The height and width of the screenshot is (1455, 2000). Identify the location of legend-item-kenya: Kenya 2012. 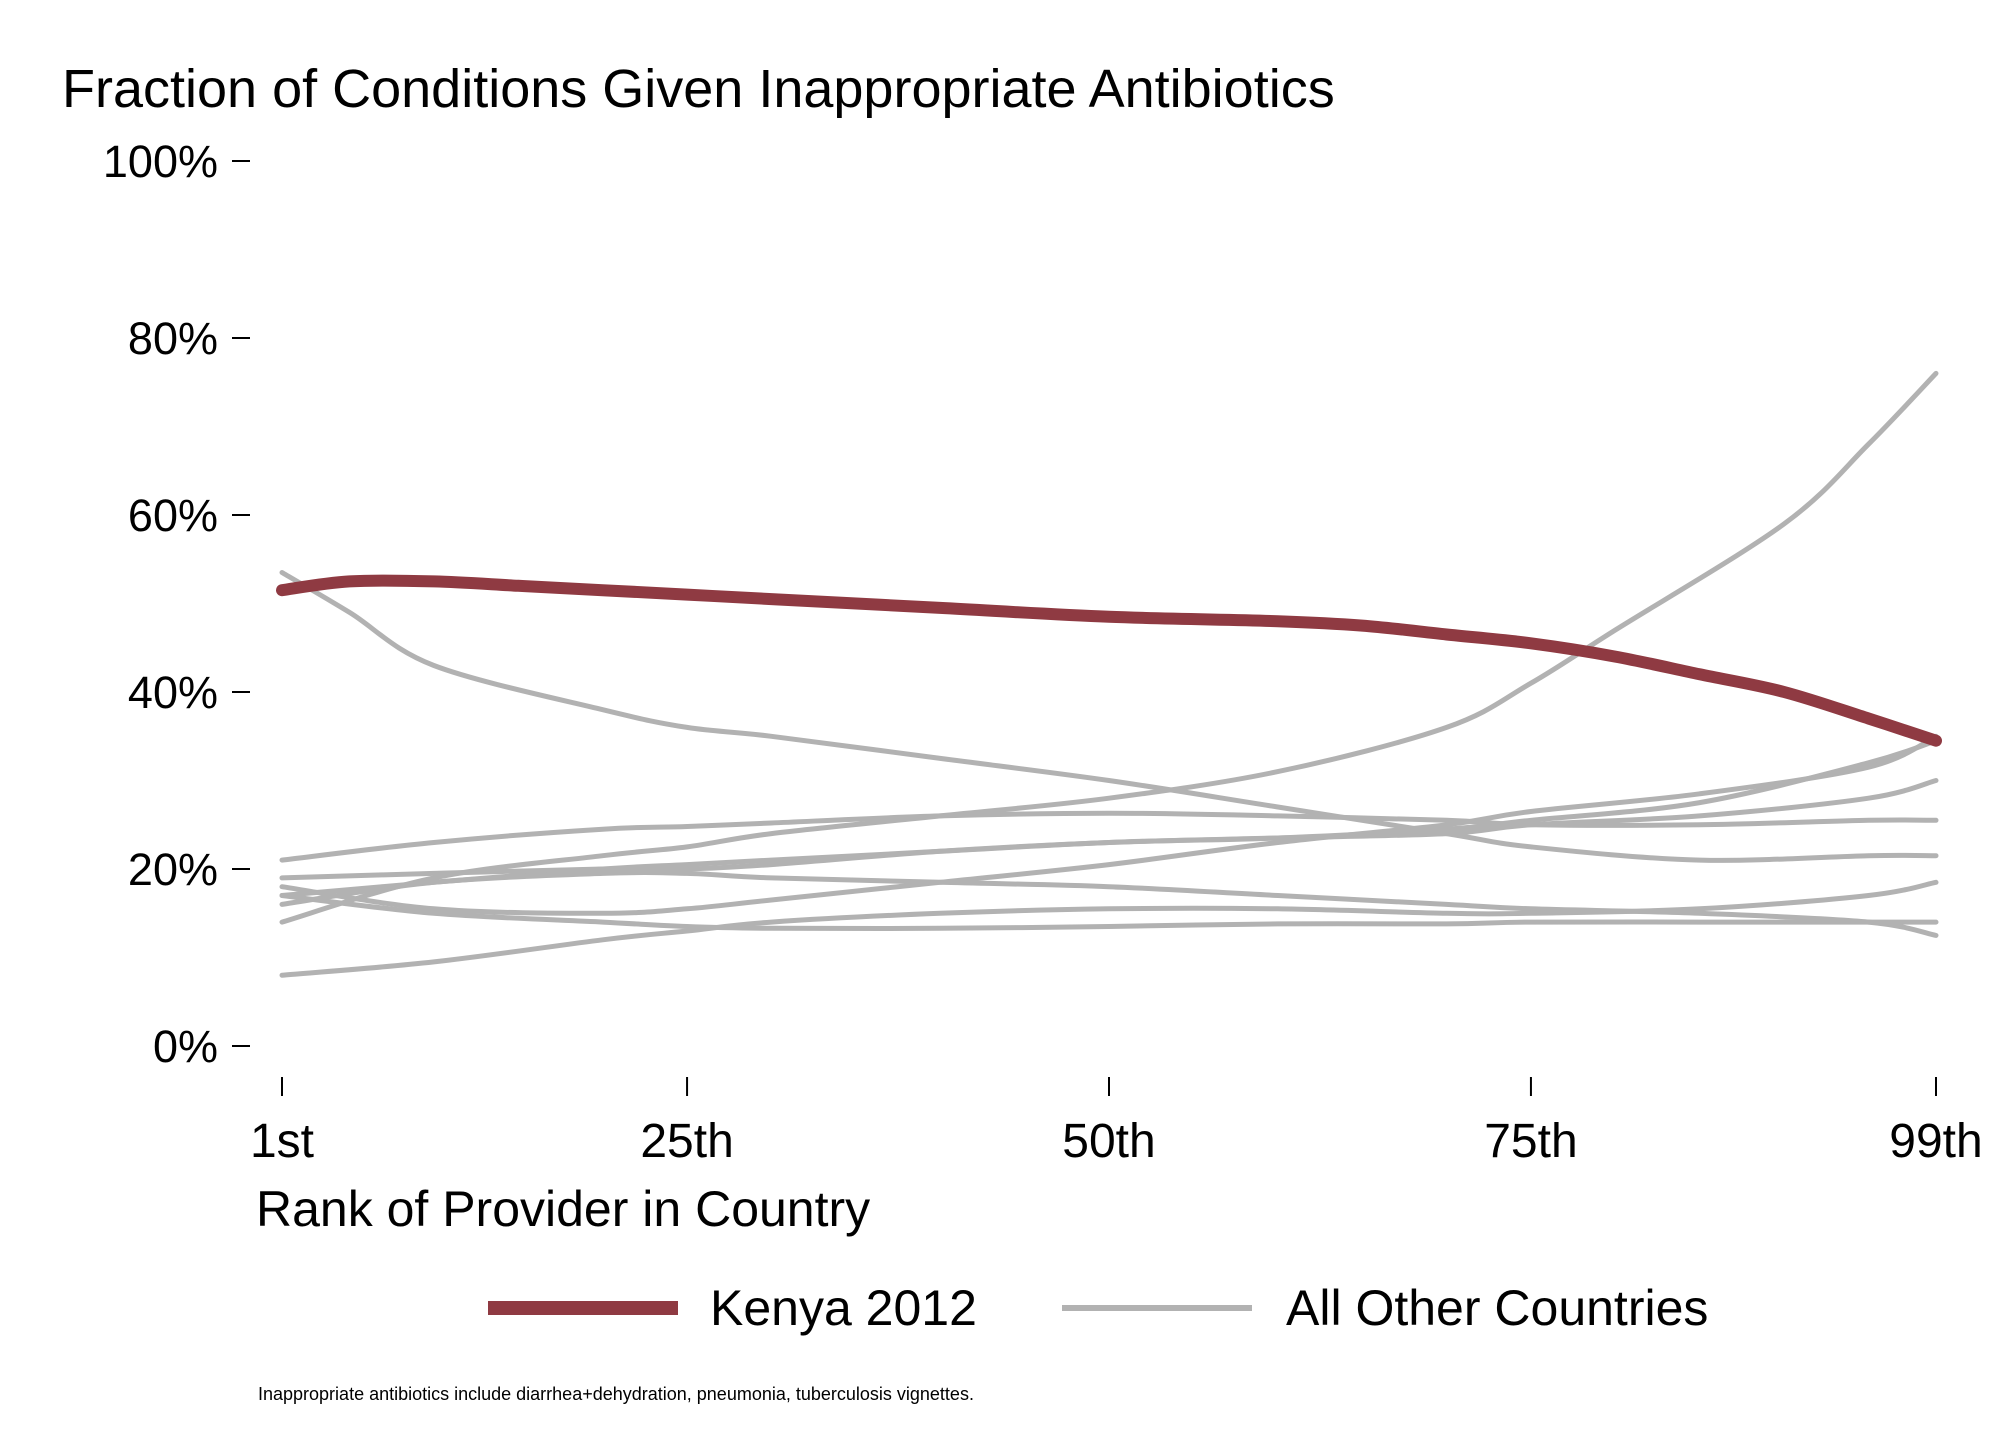
(732, 1308).